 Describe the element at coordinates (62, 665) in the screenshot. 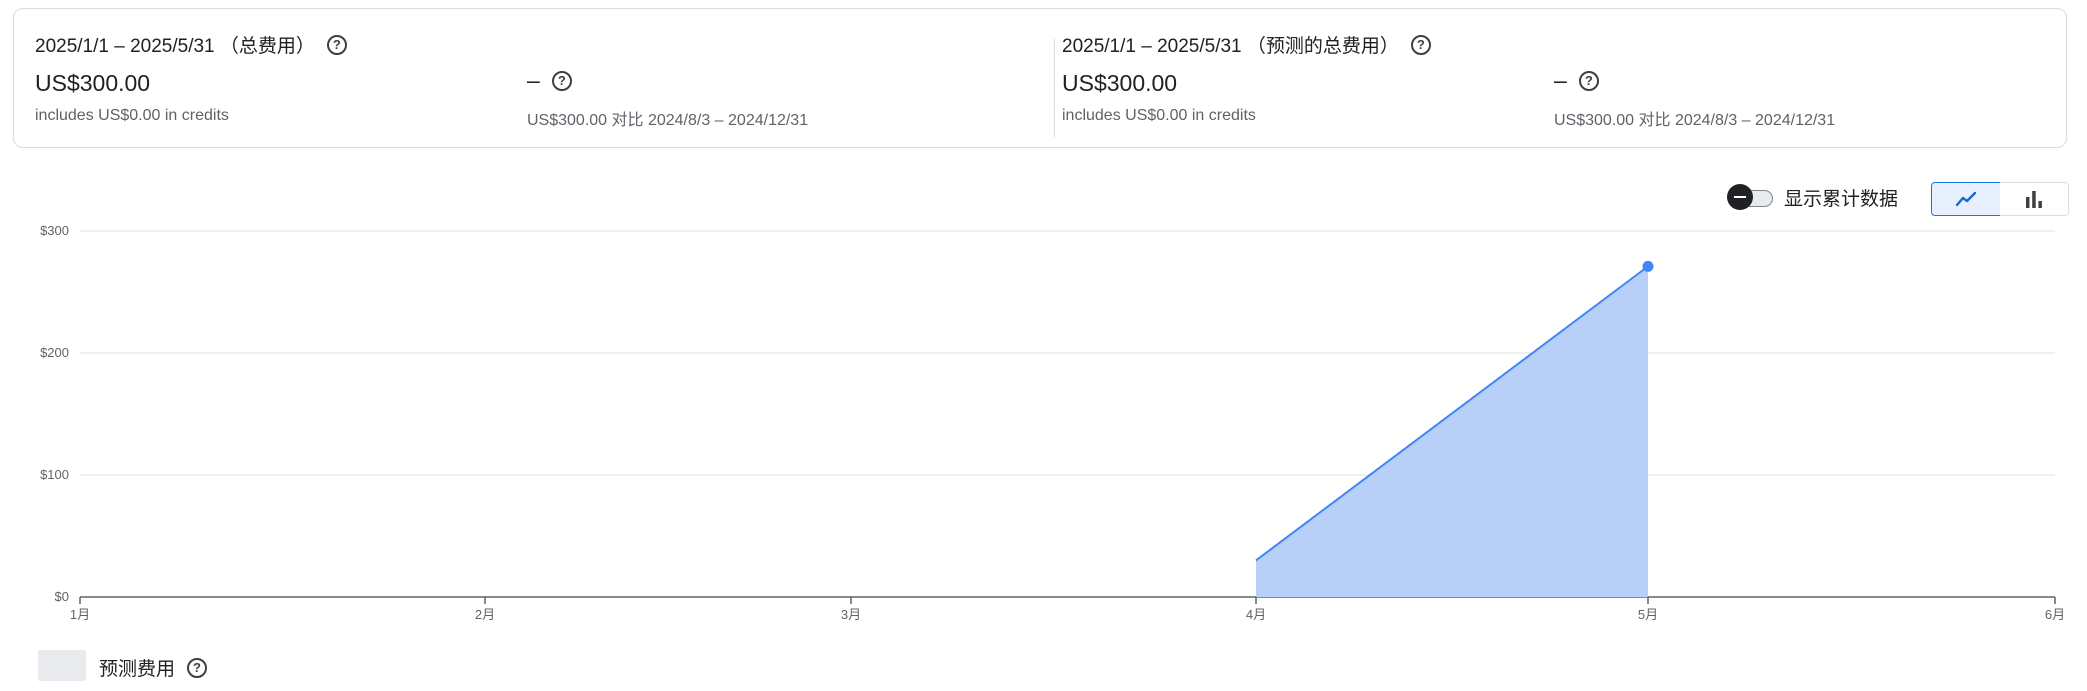

I see `legend-swatch` at that location.